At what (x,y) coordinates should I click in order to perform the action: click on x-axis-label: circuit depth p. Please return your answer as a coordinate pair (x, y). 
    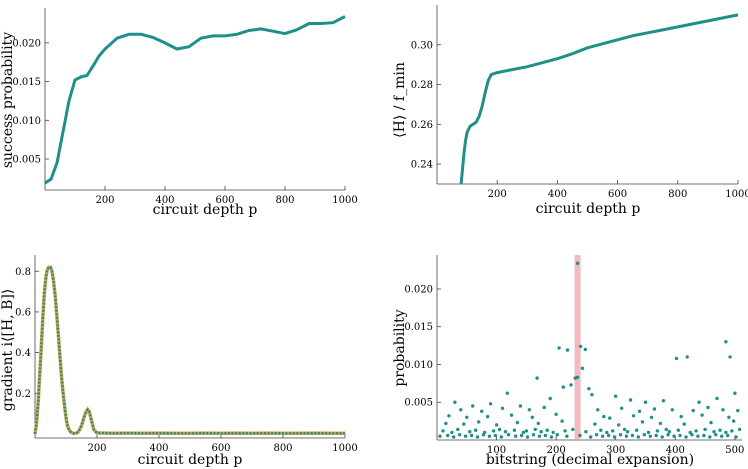
    Looking at the image, I should click on (588, 209).